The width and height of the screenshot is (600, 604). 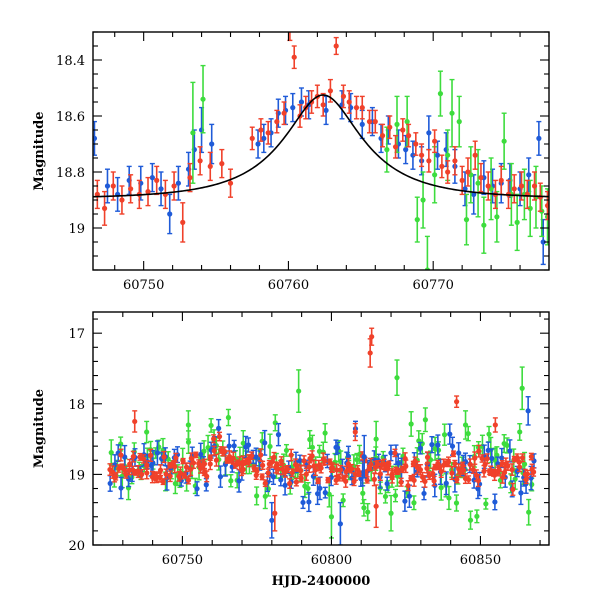 What do you see at coordinates (288, 285) in the screenshot?
I see `x-tick-label: 60760` at bounding box center [288, 285].